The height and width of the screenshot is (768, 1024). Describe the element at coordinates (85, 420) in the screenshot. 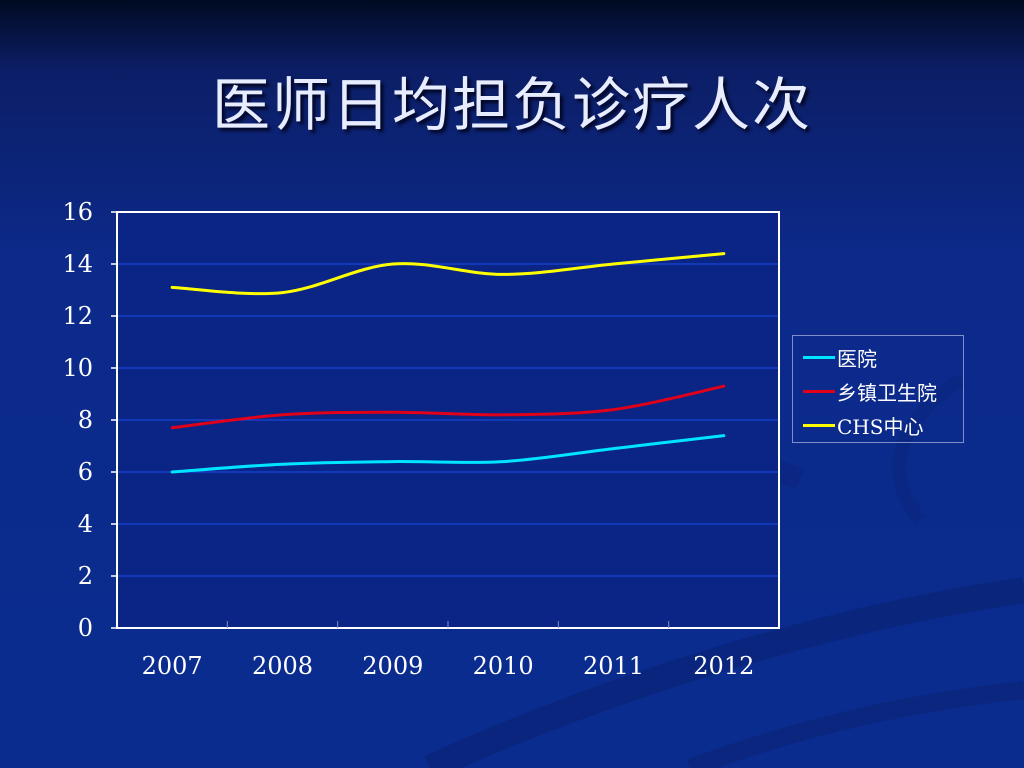

I see `y-tick-label: 8` at that location.